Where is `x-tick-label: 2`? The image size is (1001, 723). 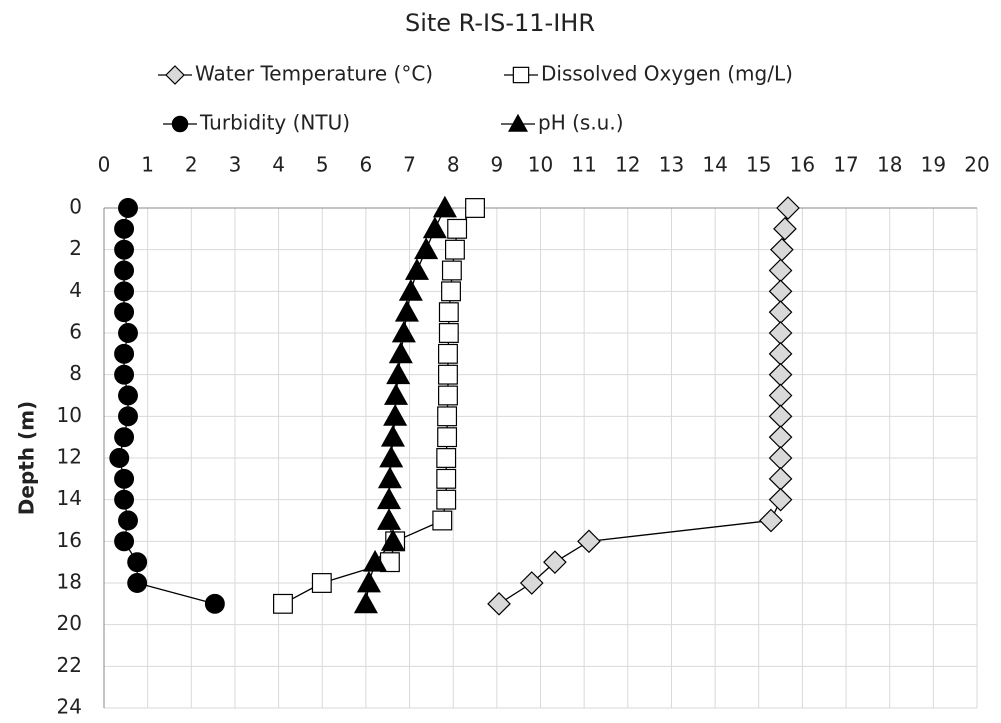 x-tick-label: 2 is located at coordinates (191, 165).